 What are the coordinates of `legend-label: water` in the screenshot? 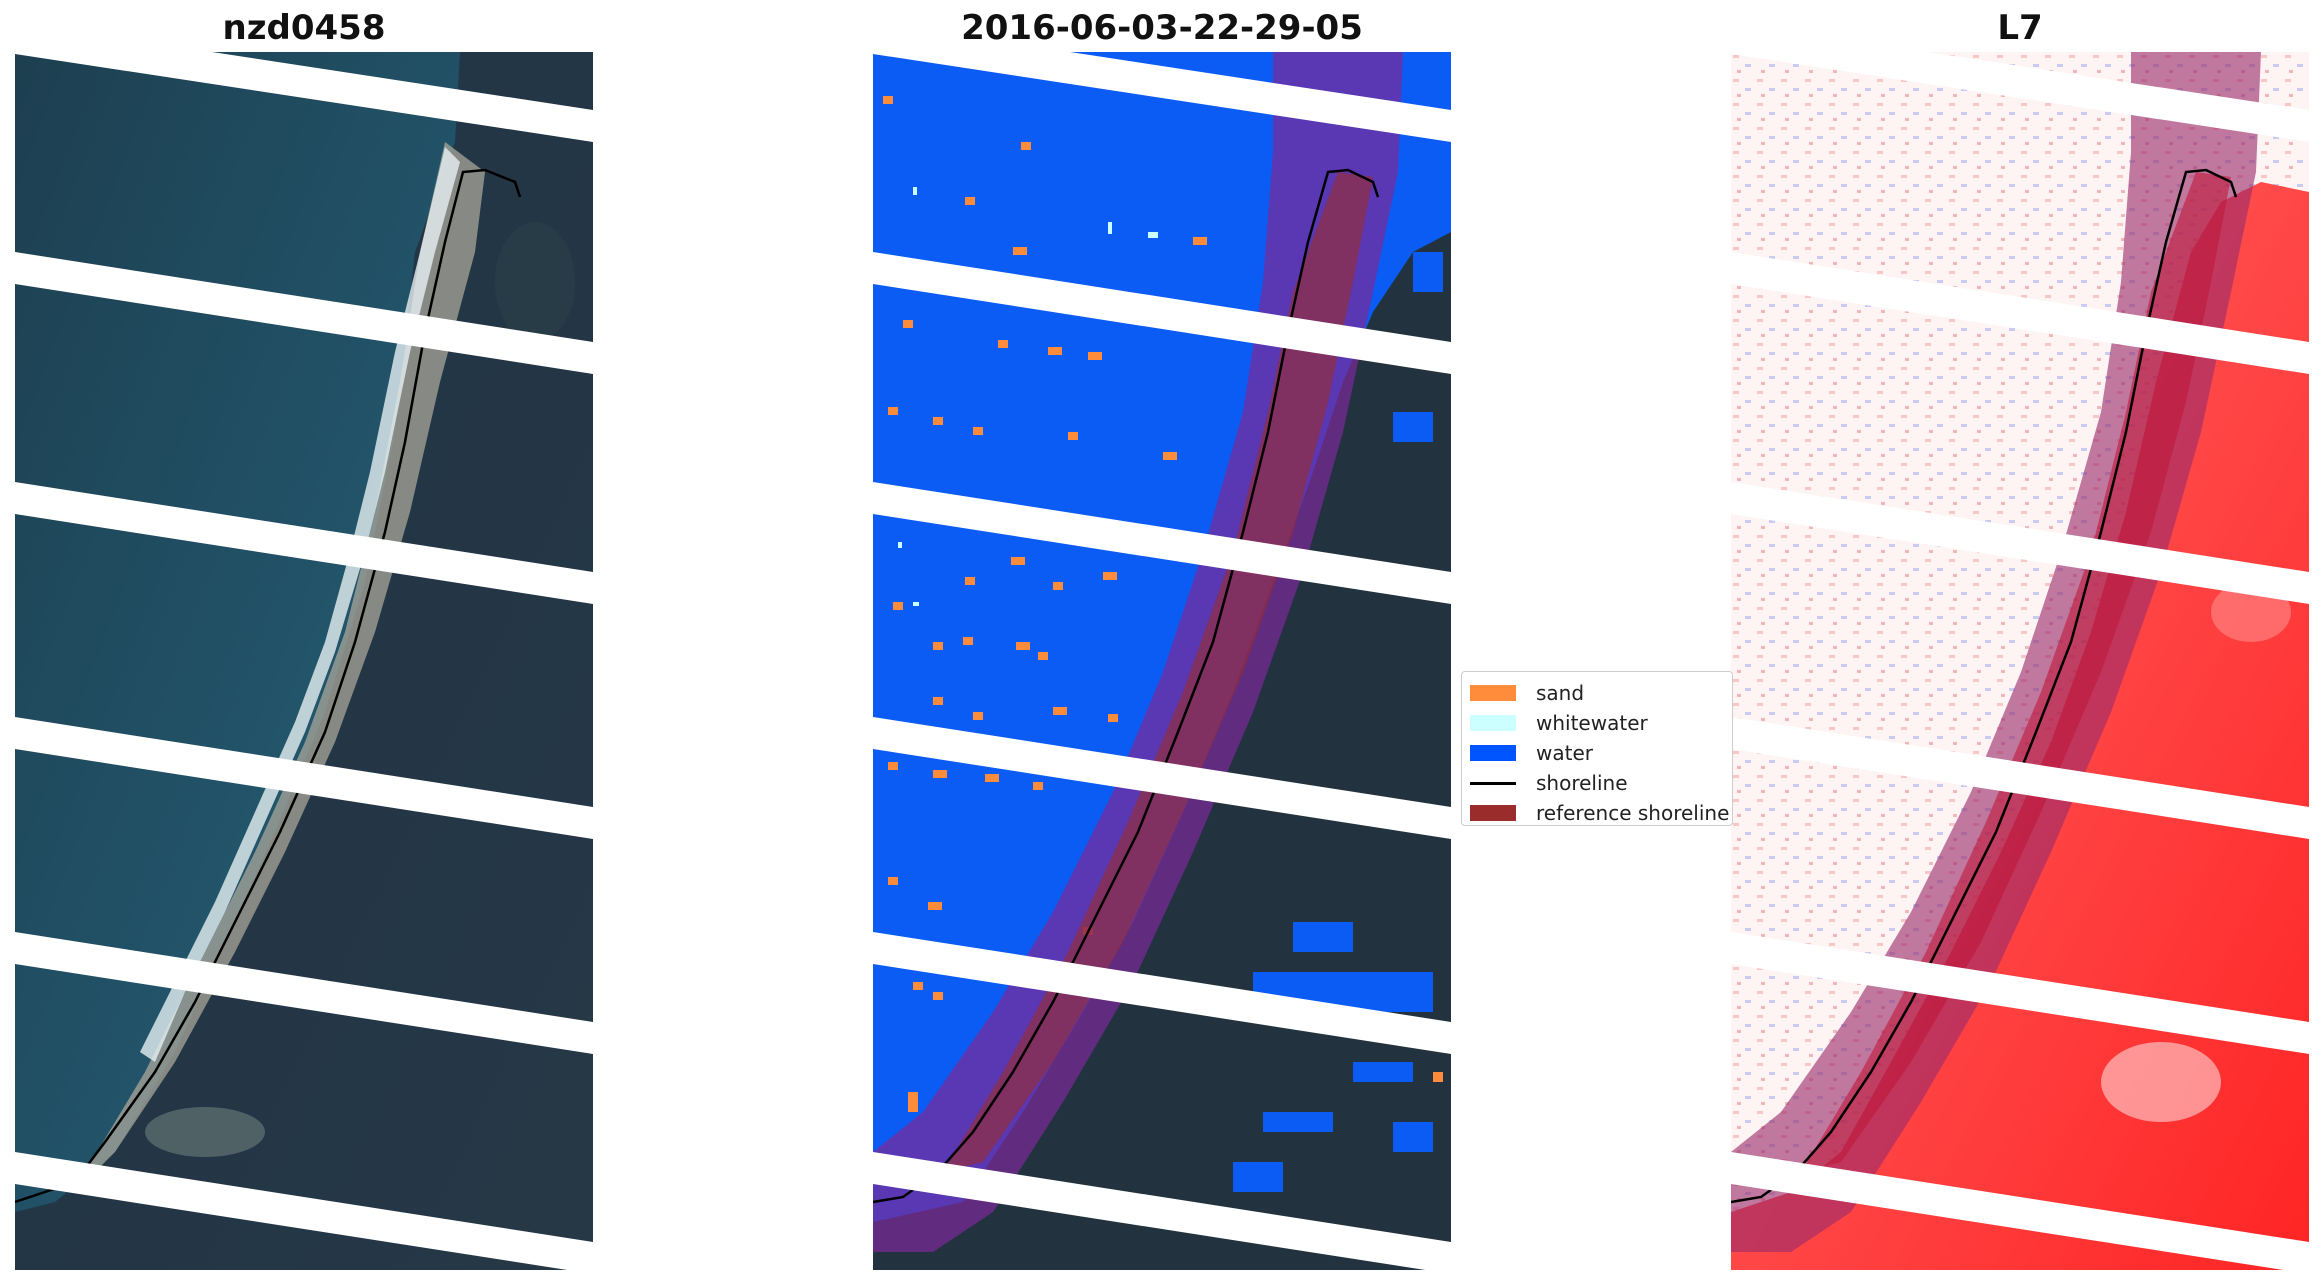 It's located at (1564, 753).